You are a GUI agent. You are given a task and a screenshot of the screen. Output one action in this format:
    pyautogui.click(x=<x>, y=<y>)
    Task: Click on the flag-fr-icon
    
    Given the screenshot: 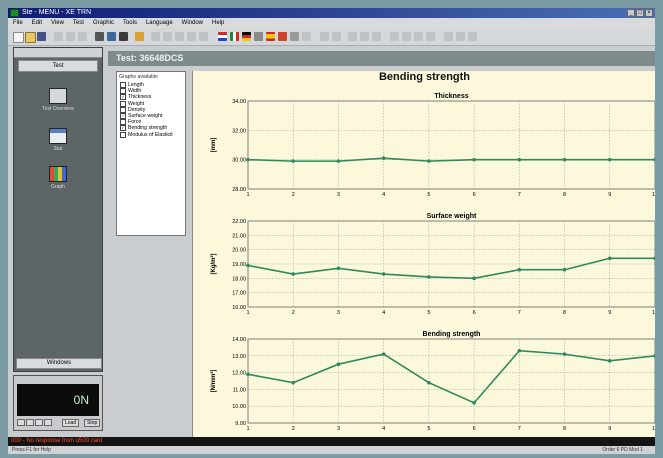 What is the action you would take?
    pyautogui.click(x=258, y=36)
    